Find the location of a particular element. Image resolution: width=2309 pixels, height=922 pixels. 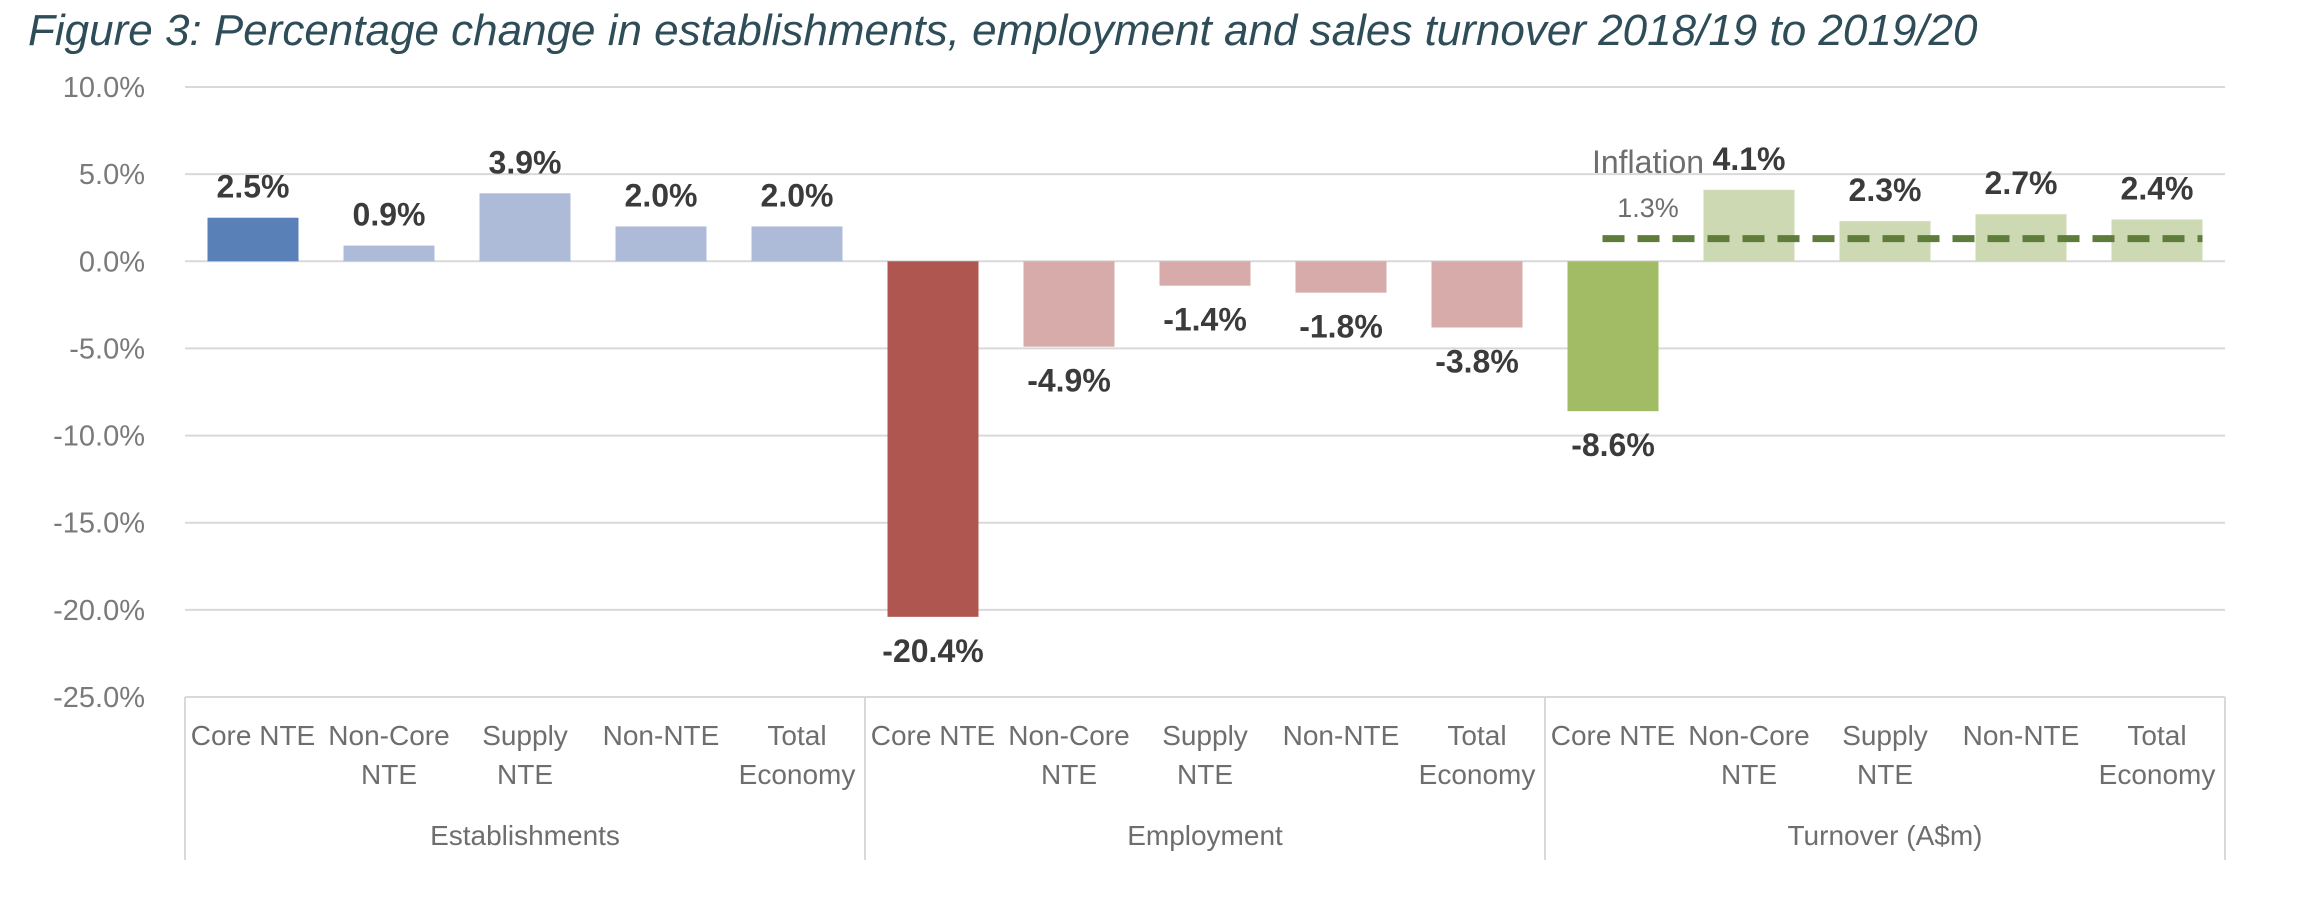

data-label: -20.4% is located at coordinates (932, 651).